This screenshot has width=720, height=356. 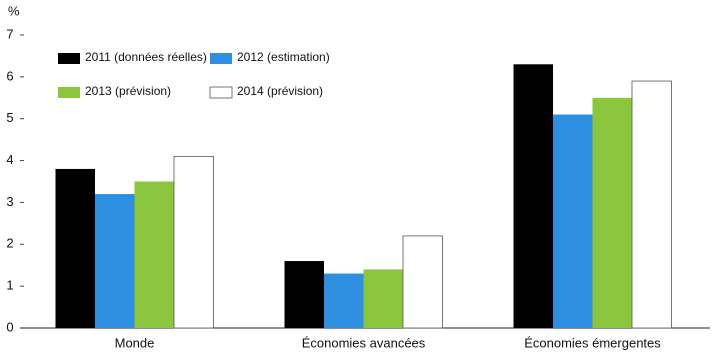 What do you see at coordinates (9, 117) in the screenshot?
I see `y-tick-label: 5` at bounding box center [9, 117].